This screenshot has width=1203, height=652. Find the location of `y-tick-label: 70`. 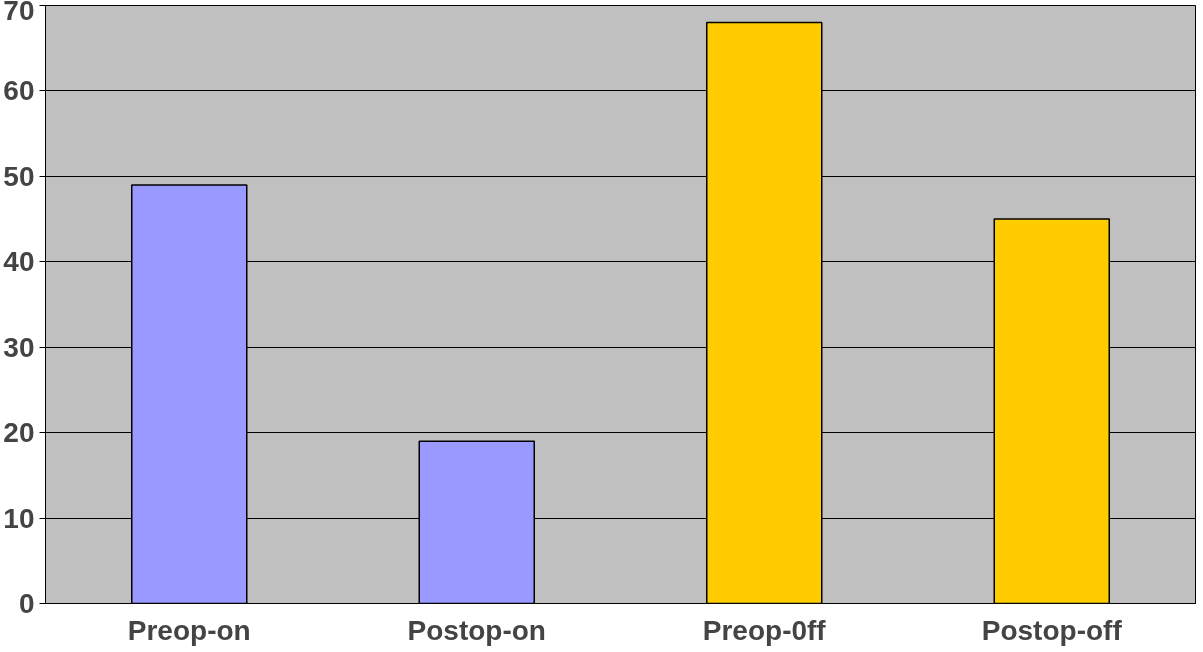

y-tick-label: 70 is located at coordinates (19, 13).